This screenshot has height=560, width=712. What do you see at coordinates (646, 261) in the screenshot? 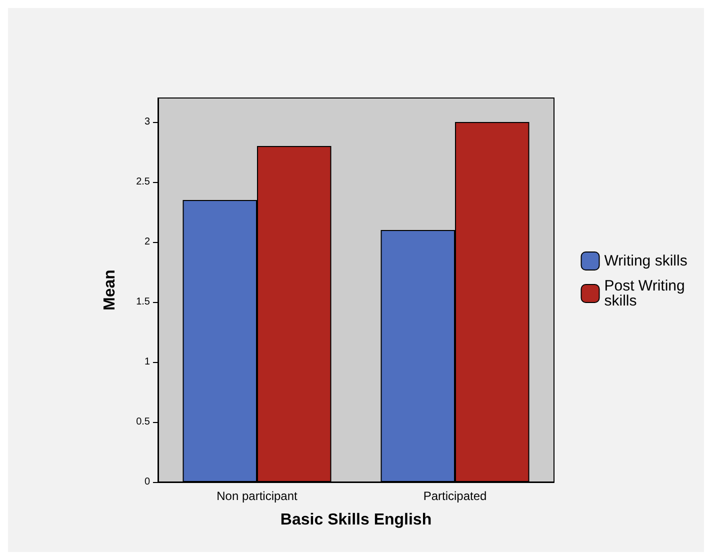
I see `legend-label: Writing skills` at bounding box center [646, 261].